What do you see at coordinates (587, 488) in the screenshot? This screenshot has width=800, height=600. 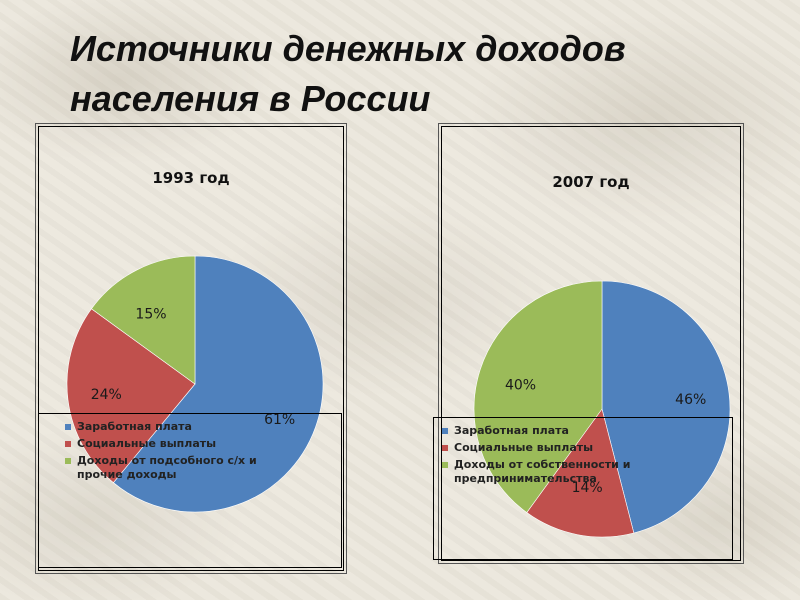 I see `pie-data-label: 14%` at bounding box center [587, 488].